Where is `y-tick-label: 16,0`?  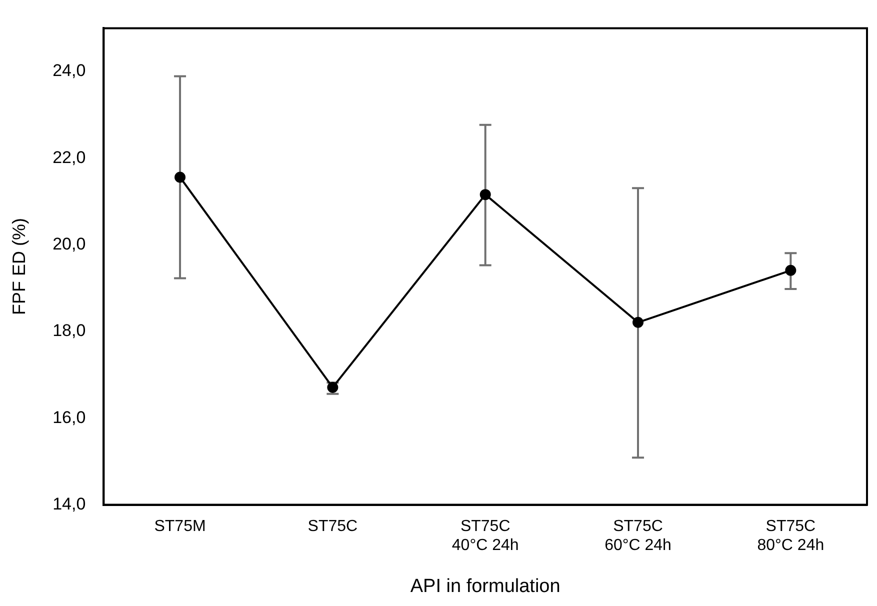
y-tick-label: 16,0 is located at coordinates (69, 417).